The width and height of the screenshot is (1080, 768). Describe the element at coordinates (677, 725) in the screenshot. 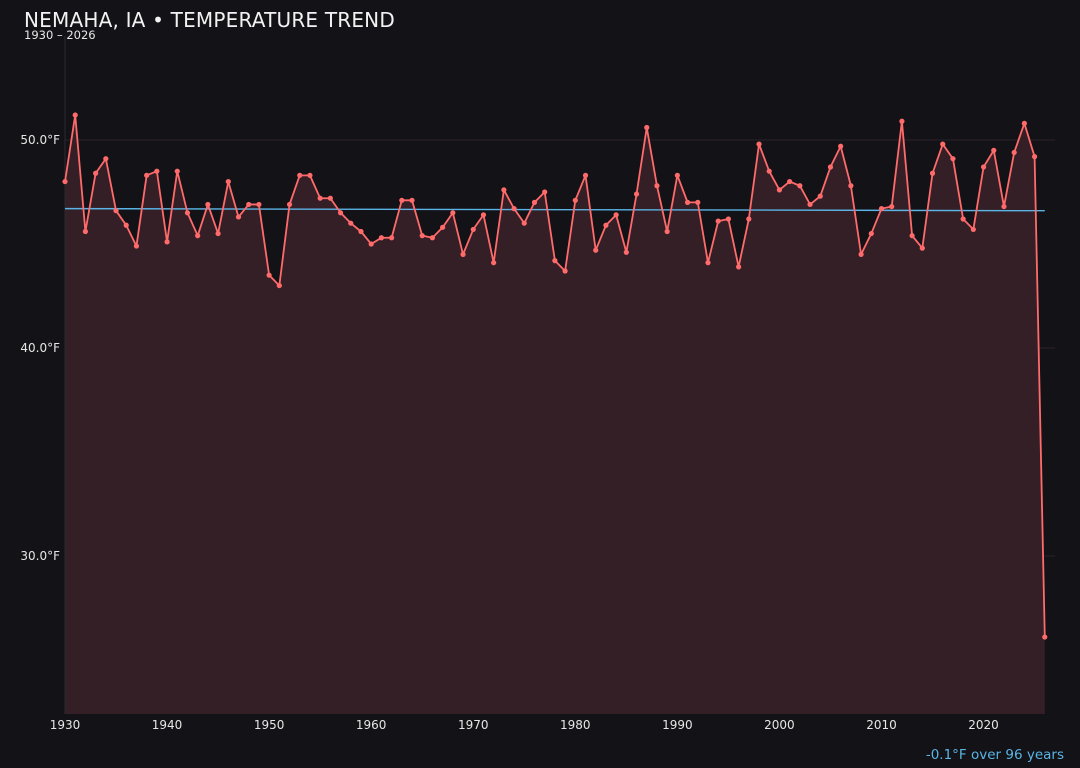

I see `x-tick-label: 1990` at that location.